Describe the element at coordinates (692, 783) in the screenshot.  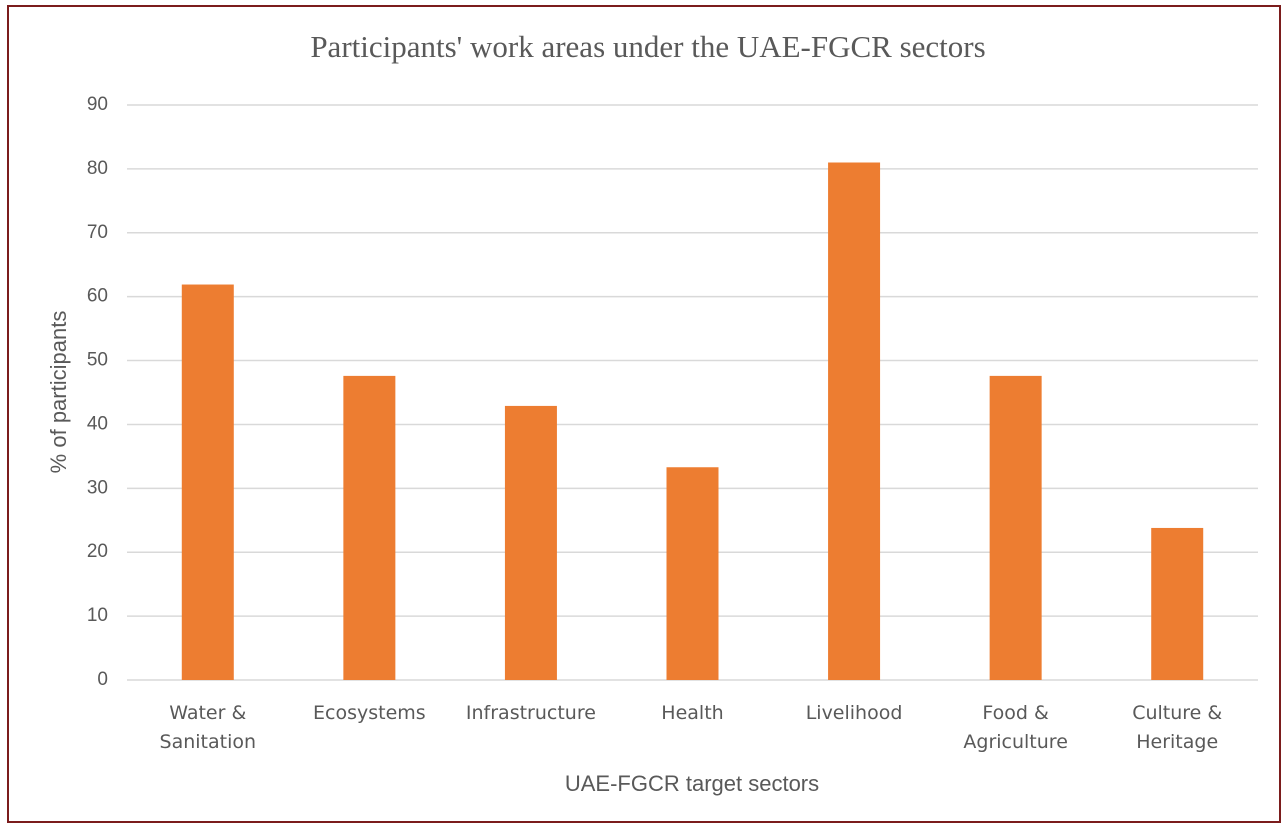
I see `x-axis-label: UAE-FGCR target sectors` at that location.